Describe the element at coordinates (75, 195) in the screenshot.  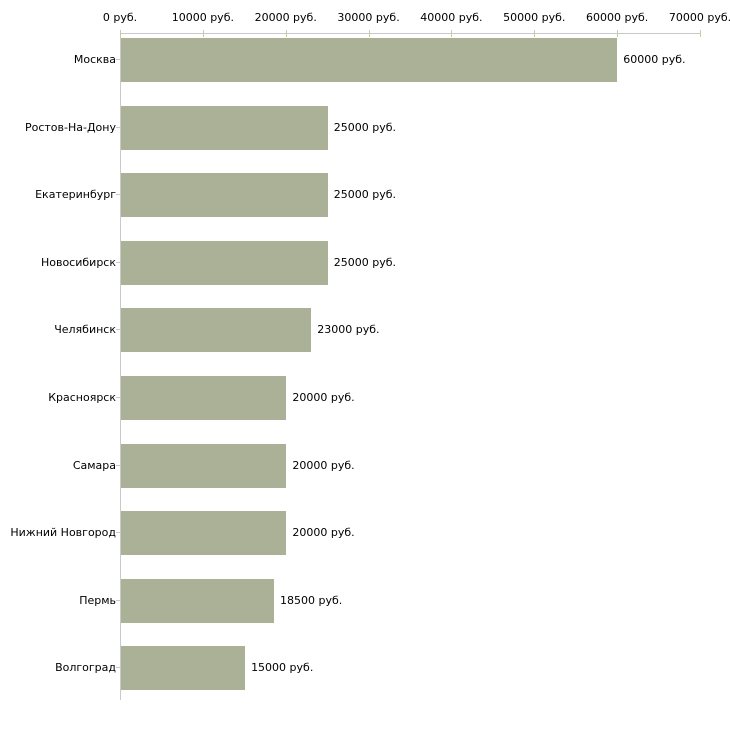
I see `category-label: Екатеринбург` at that location.